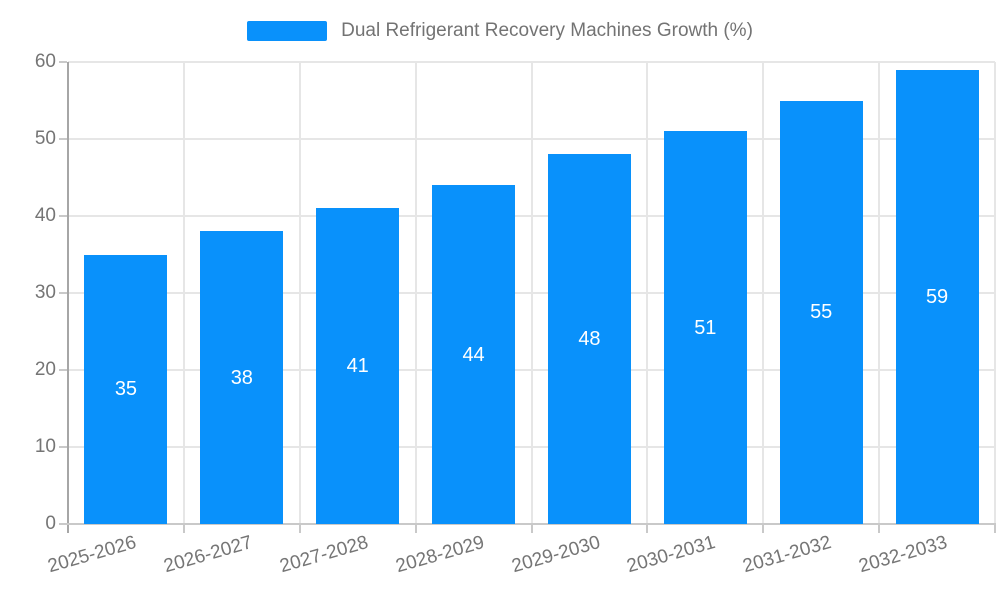  Describe the element at coordinates (45, 446) in the screenshot. I see `y-tick-label: 10` at that location.